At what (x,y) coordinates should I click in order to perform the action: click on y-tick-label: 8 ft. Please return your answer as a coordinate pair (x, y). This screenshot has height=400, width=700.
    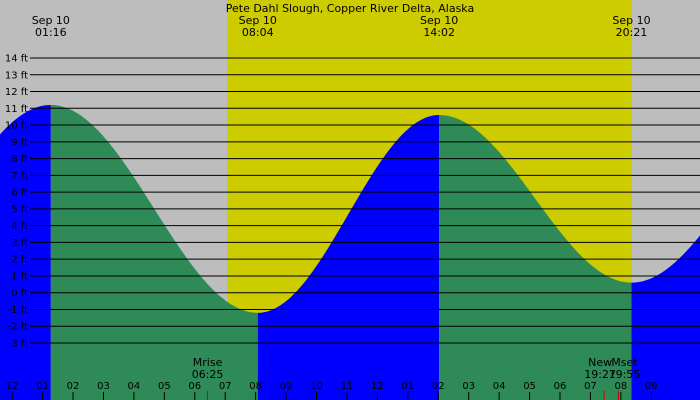
    Looking at the image, I should click on (19, 159).